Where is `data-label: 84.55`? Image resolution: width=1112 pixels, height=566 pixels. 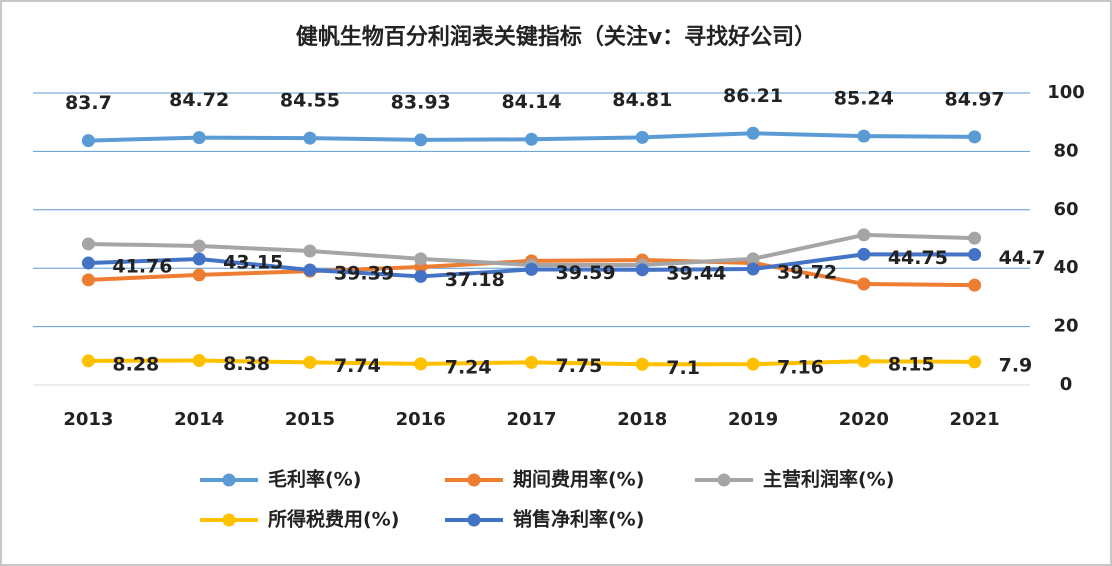
data-label: 84.55 is located at coordinates (310, 101).